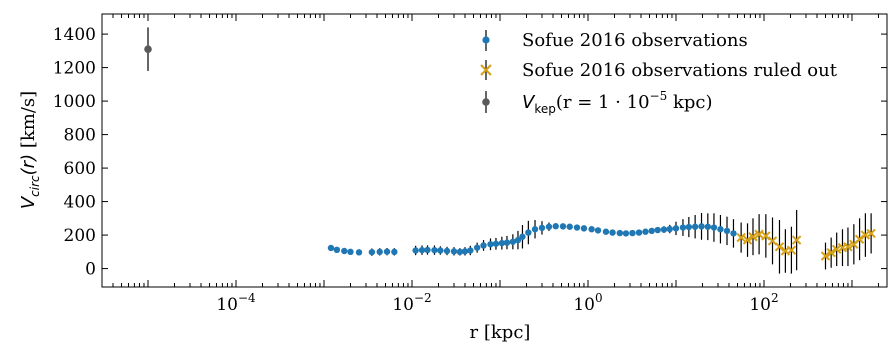  Describe the element at coordinates (486, 102) in the screenshot. I see `legend-marker-vkep` at that location.